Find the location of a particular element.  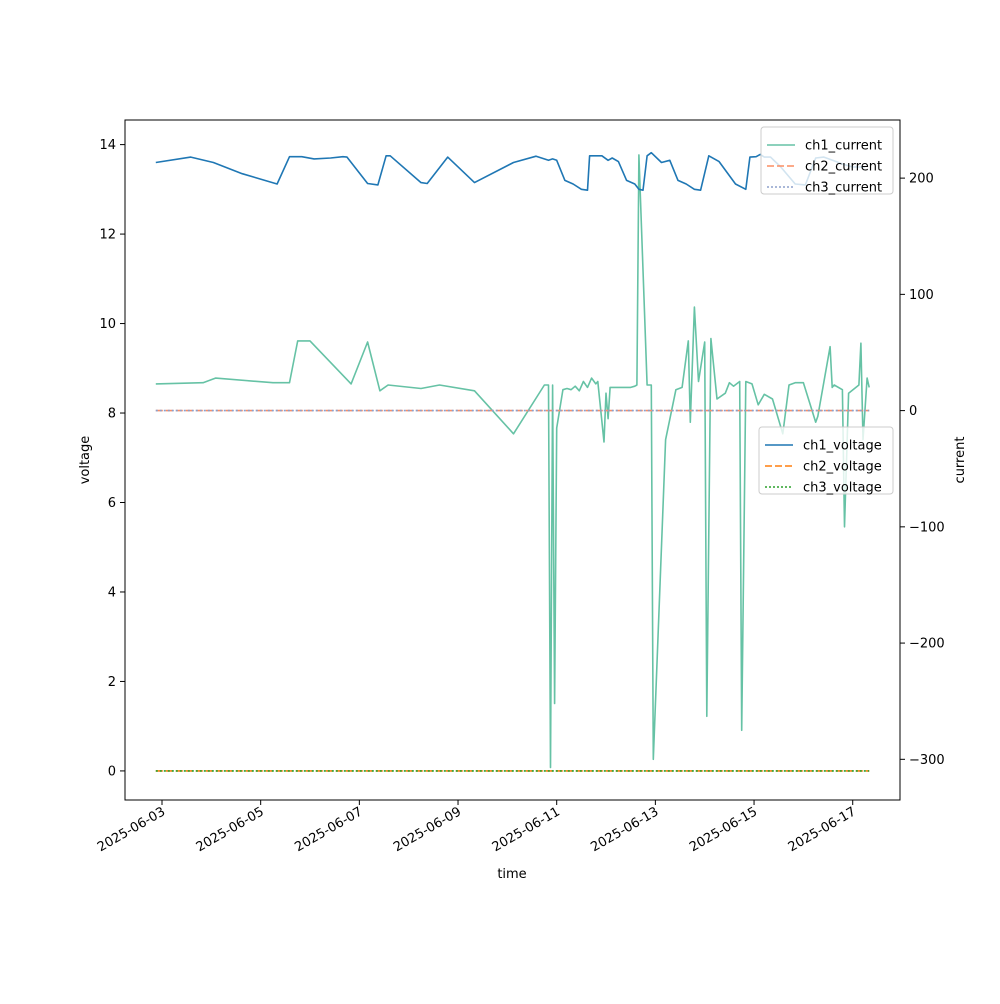

y-tick-label-right: −100 is located at coordinates (927, 527).